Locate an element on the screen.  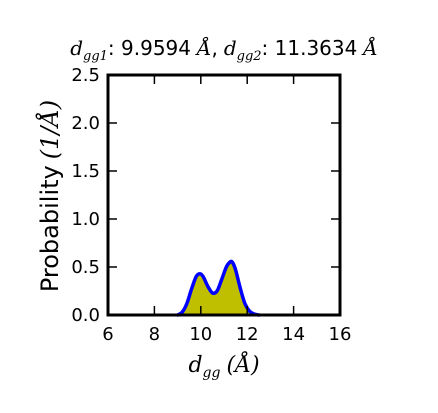
title-d2-value: : 11.3634 is located at coordinates (310, 48).